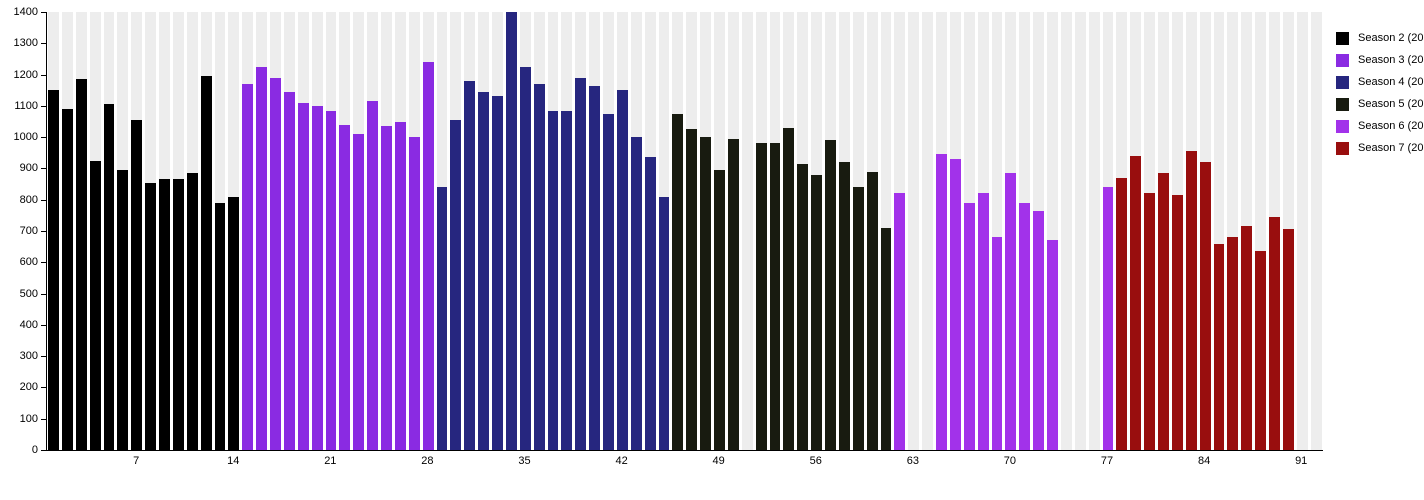 The image size is (1424, 500). Describe the element at coordinates (233, 461) in the screenshot. I see `x-axis-tick-label: 14` at that location.